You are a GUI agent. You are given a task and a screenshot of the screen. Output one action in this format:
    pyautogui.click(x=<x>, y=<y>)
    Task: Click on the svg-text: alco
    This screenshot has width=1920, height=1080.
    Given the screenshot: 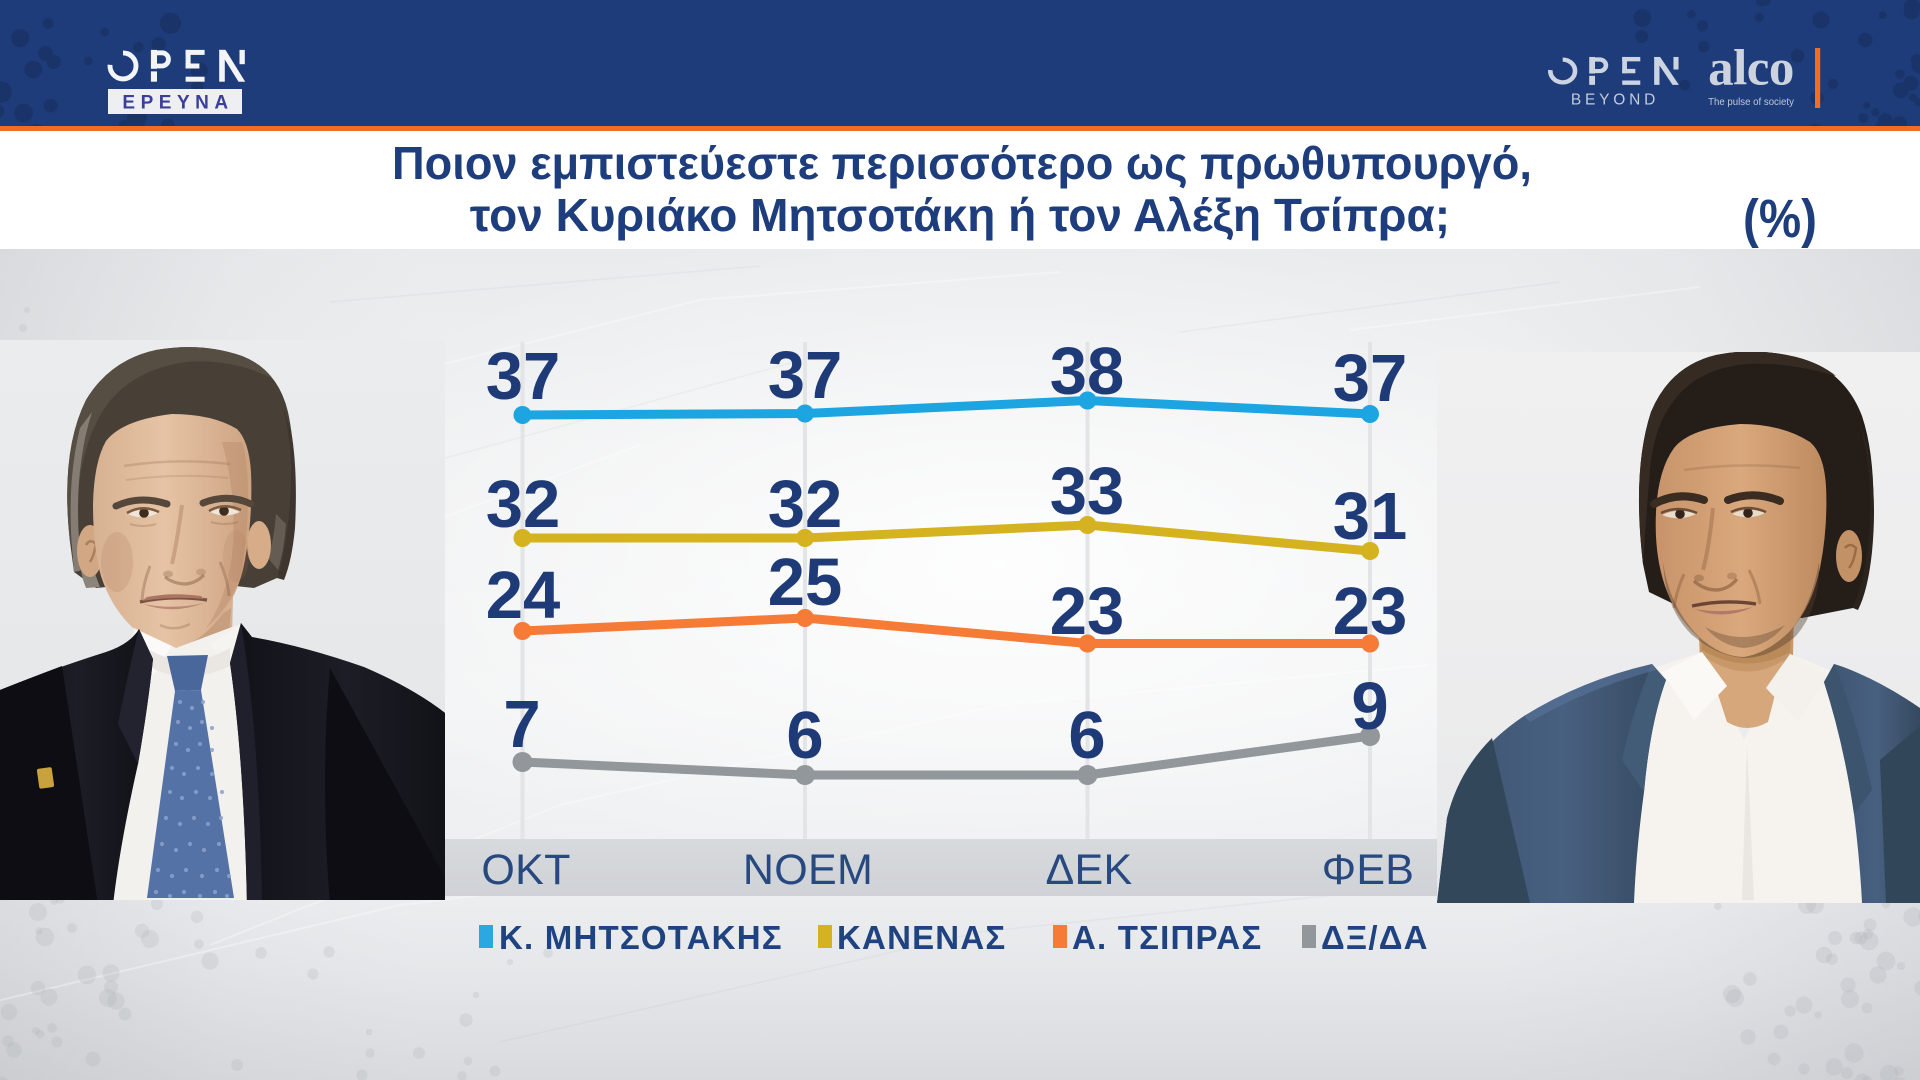 What is the action you would take?
    pyautogui.click(x=1751, y=69)
    